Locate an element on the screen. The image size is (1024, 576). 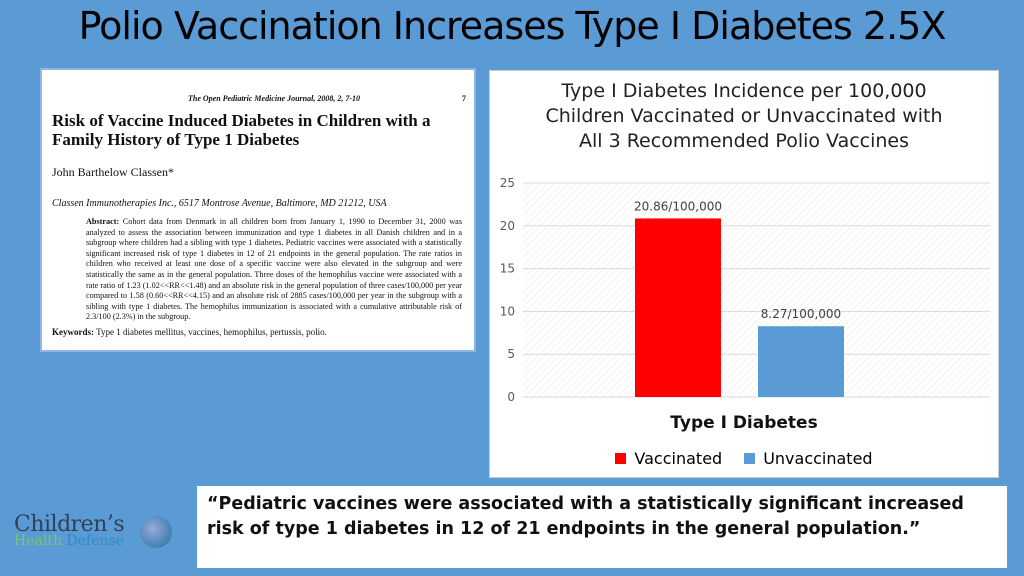
logo-line2: Health Defense is located at coordinates (69, 541).